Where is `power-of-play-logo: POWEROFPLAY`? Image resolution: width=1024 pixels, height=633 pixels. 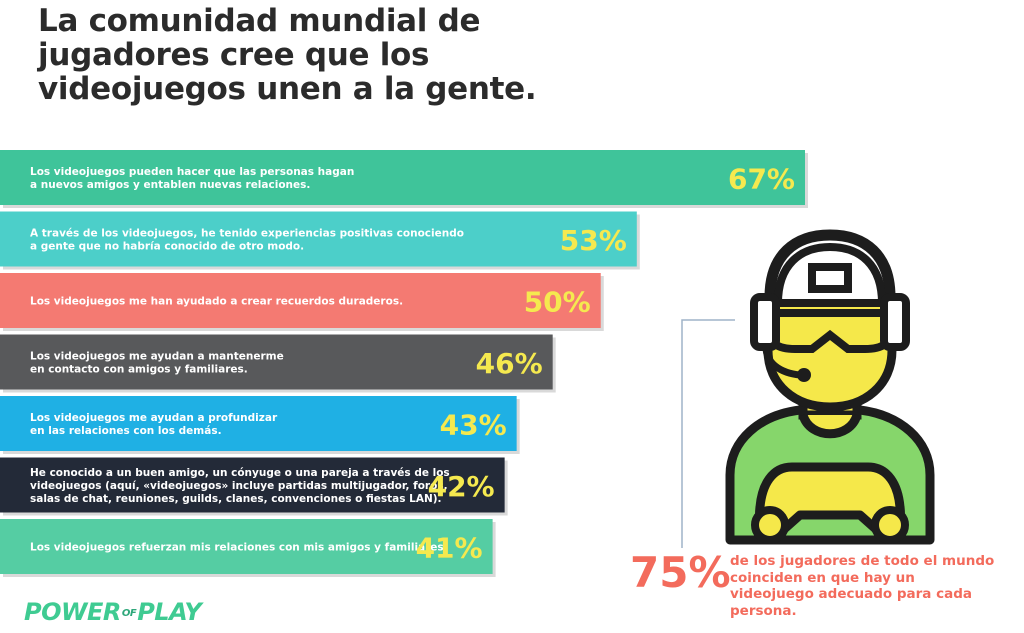
power-of-play-logo: POWEROFPLAY is located at coordinates (113, 612).